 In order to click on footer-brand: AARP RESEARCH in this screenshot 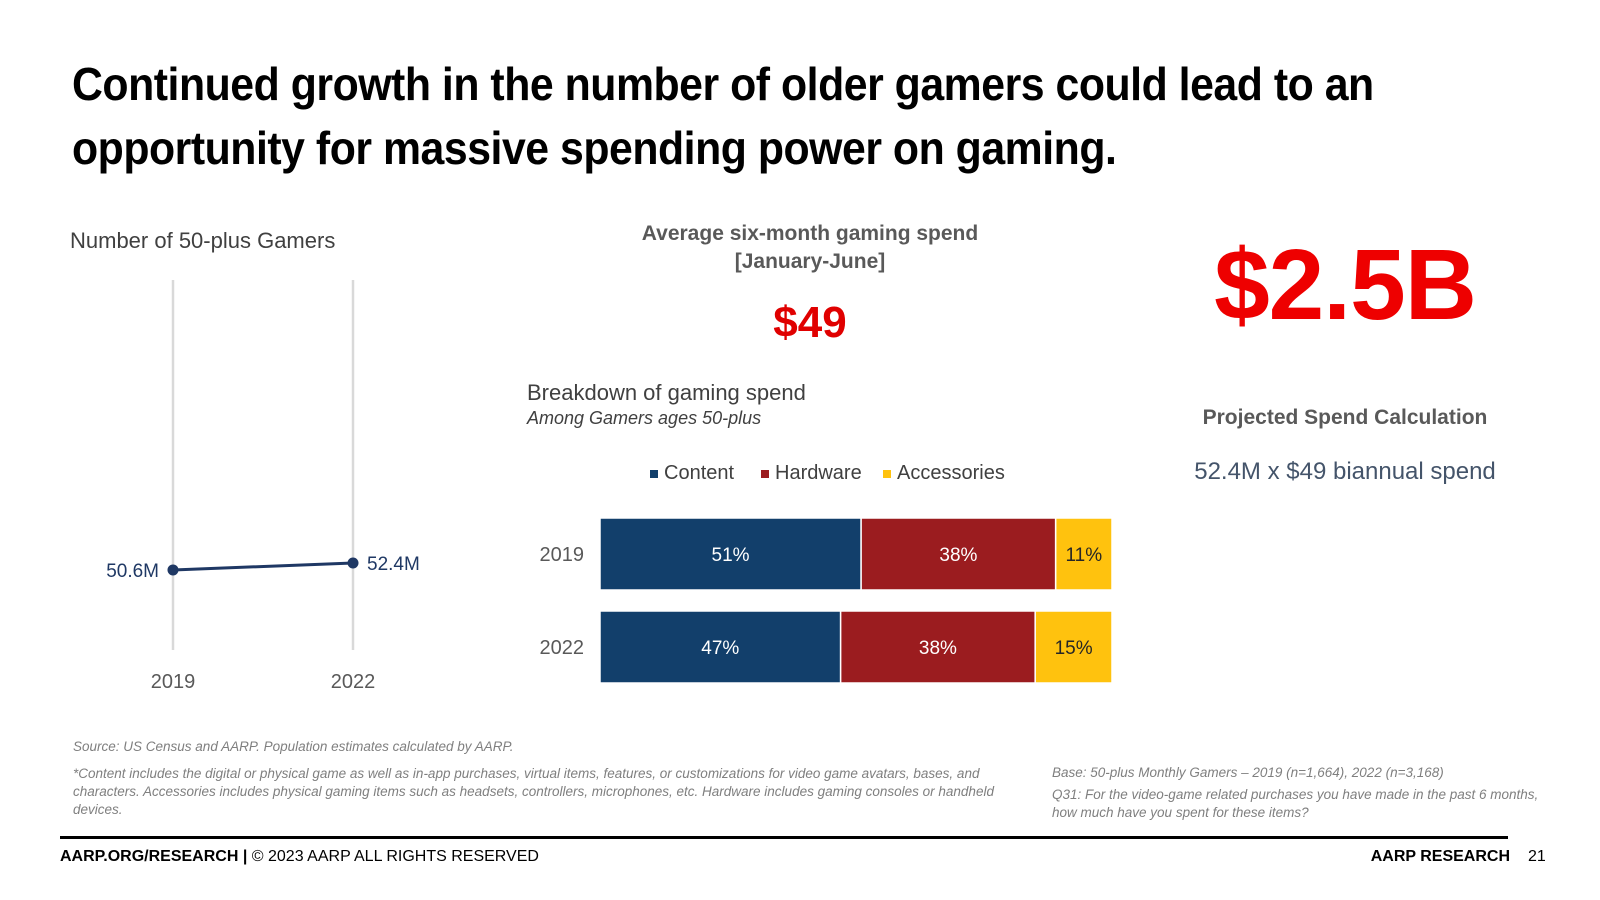, I will do `click(1440, 856)`.